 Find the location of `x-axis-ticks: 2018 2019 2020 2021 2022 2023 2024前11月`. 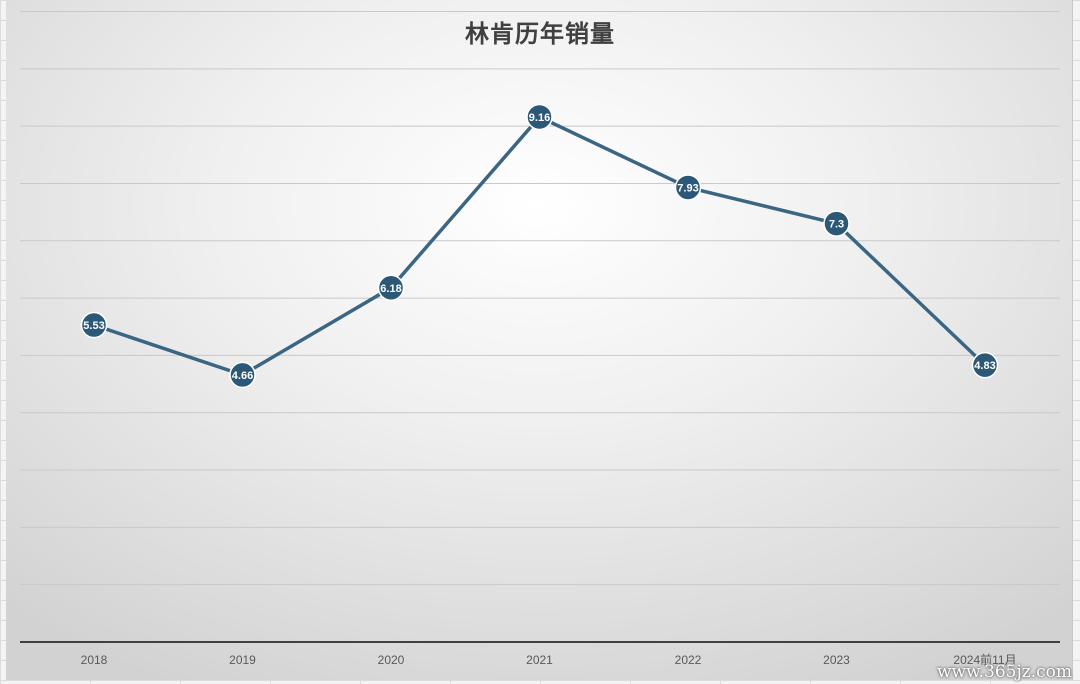

x-axis-ticks: 2018 2019 2020 2021 2022 2023 2024前11月 is located at coordinates (549, 659).